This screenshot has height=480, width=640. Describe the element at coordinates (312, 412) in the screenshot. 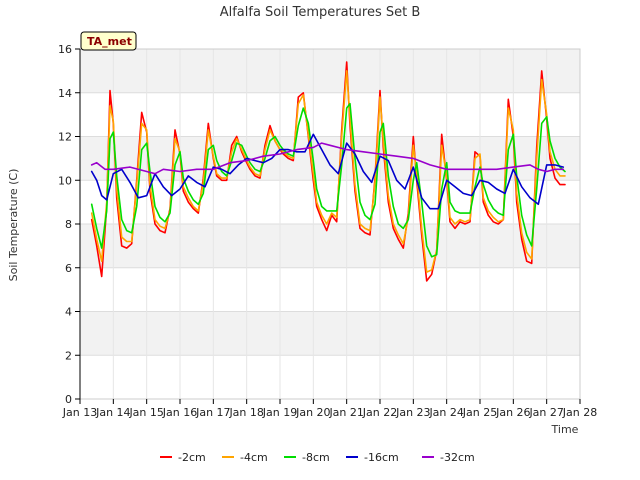

I see `x-tick-label: Jan 20` at that location.